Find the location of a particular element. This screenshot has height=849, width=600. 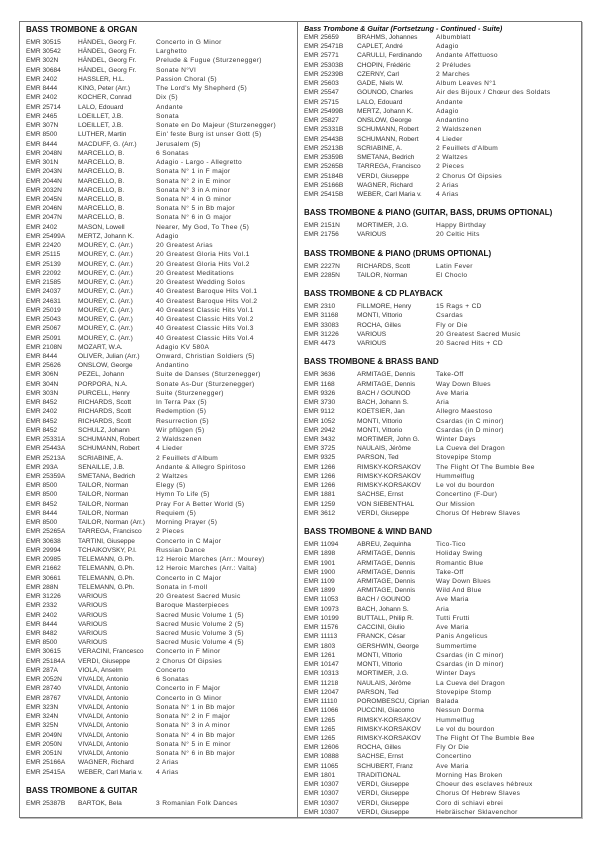

catalog-number: EMR 10307 is located at coordinates (321, 794).